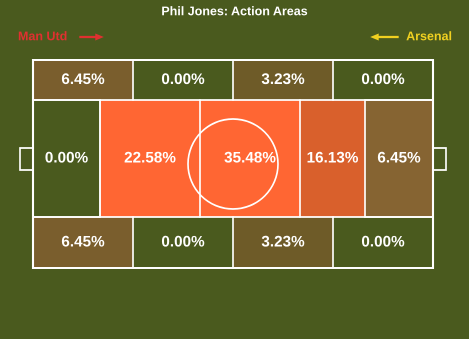 This screenshot has height=339, width=469. What do you see at coordinates (250, 157) in the screenshot?
I see `data-label: 35.48%` at bounding box center [250, 157].